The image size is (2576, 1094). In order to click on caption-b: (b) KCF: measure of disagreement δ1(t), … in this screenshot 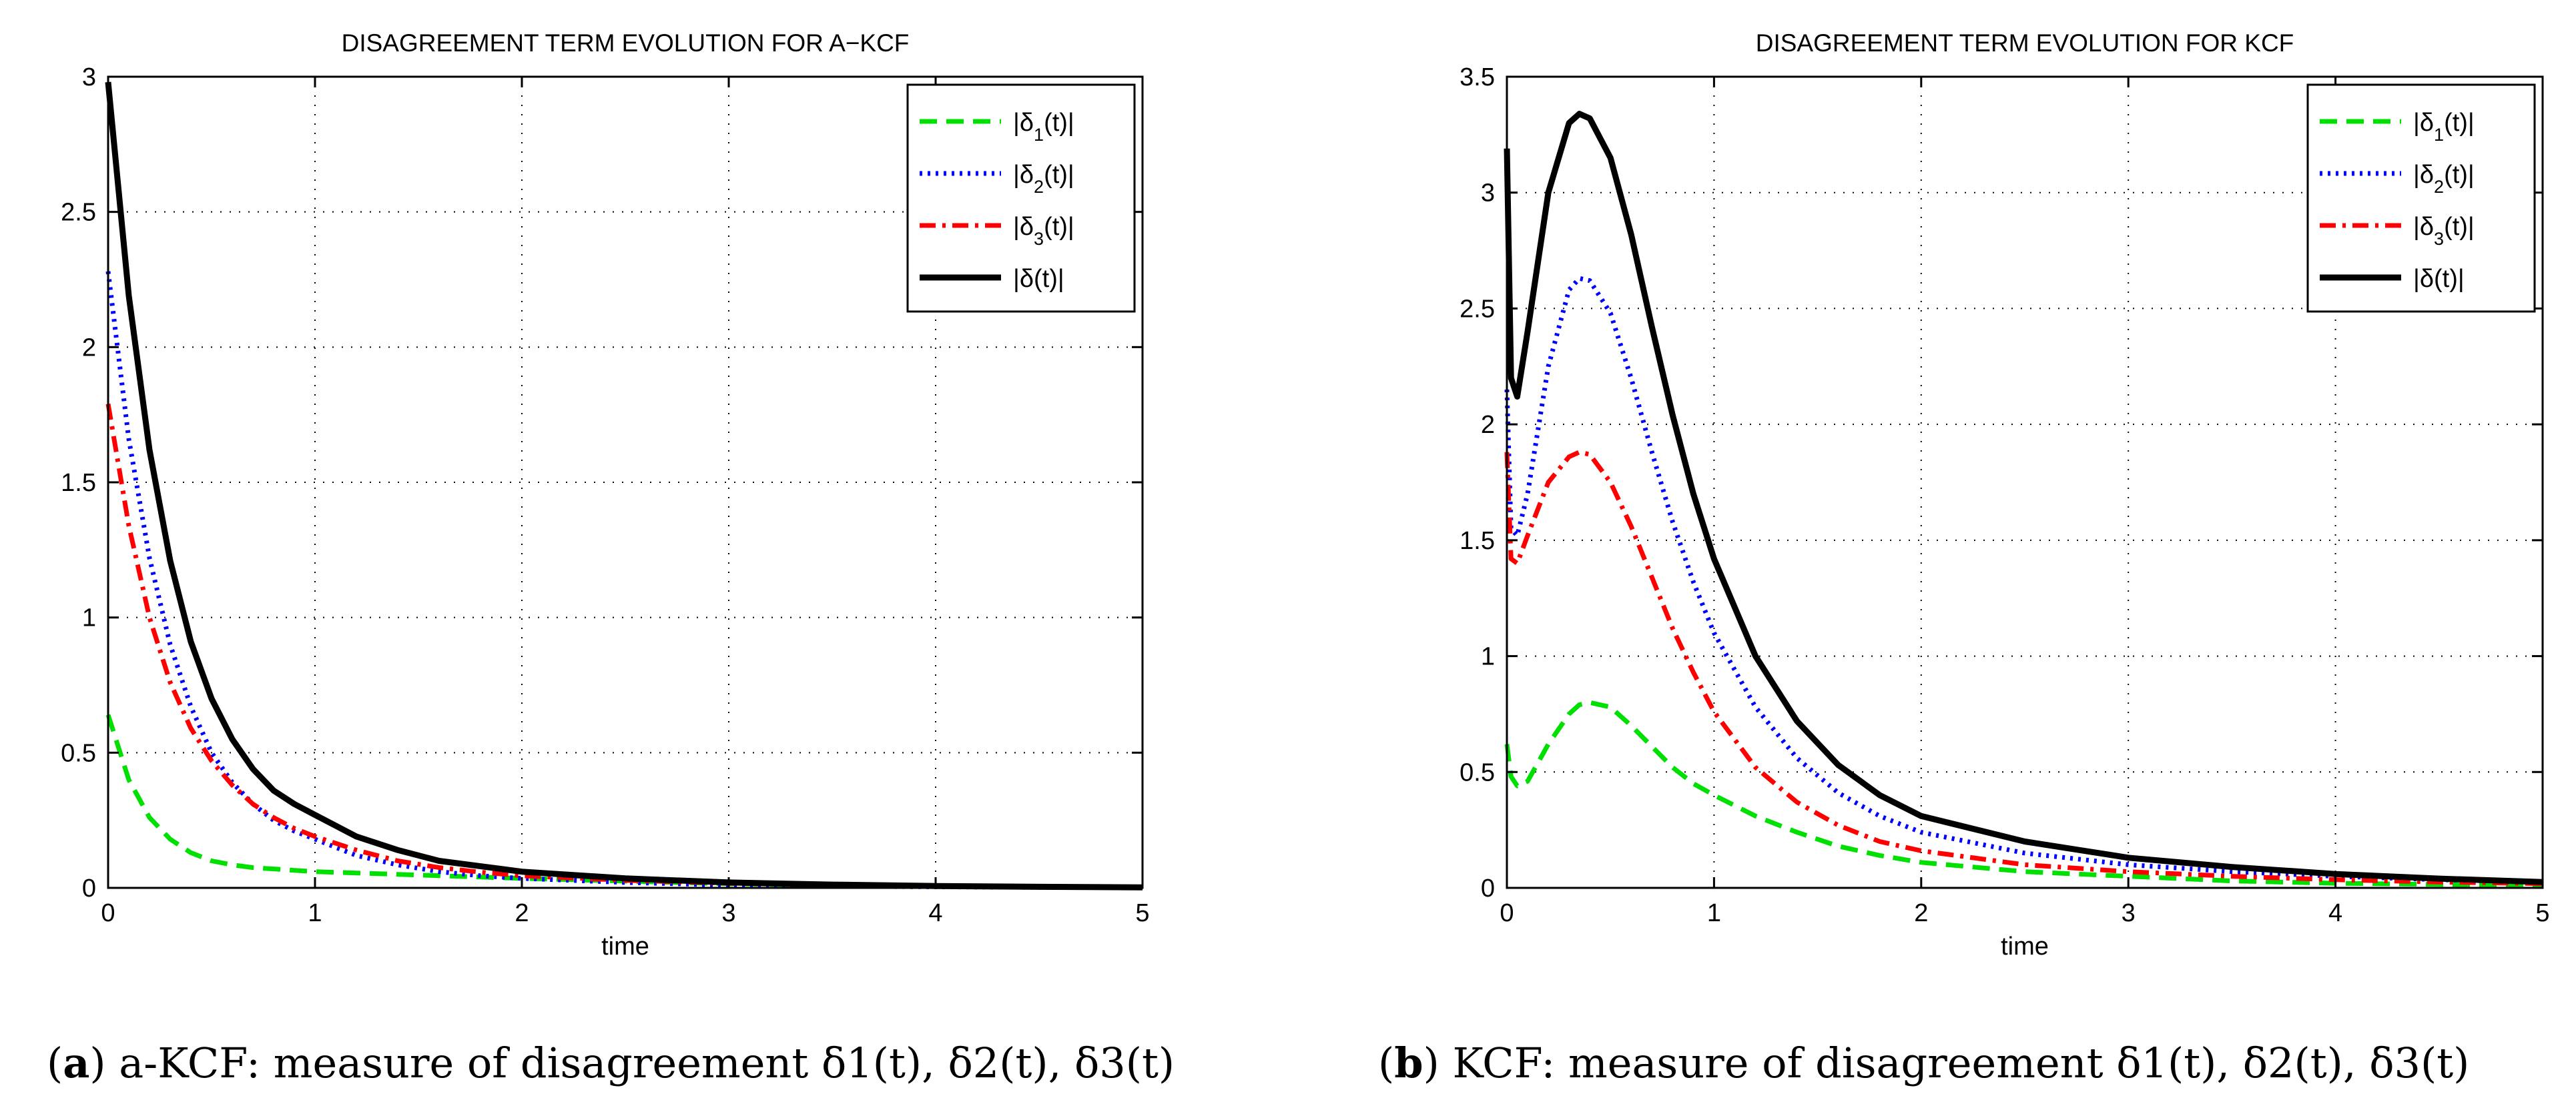, I will do `click(1923, 1063)`.